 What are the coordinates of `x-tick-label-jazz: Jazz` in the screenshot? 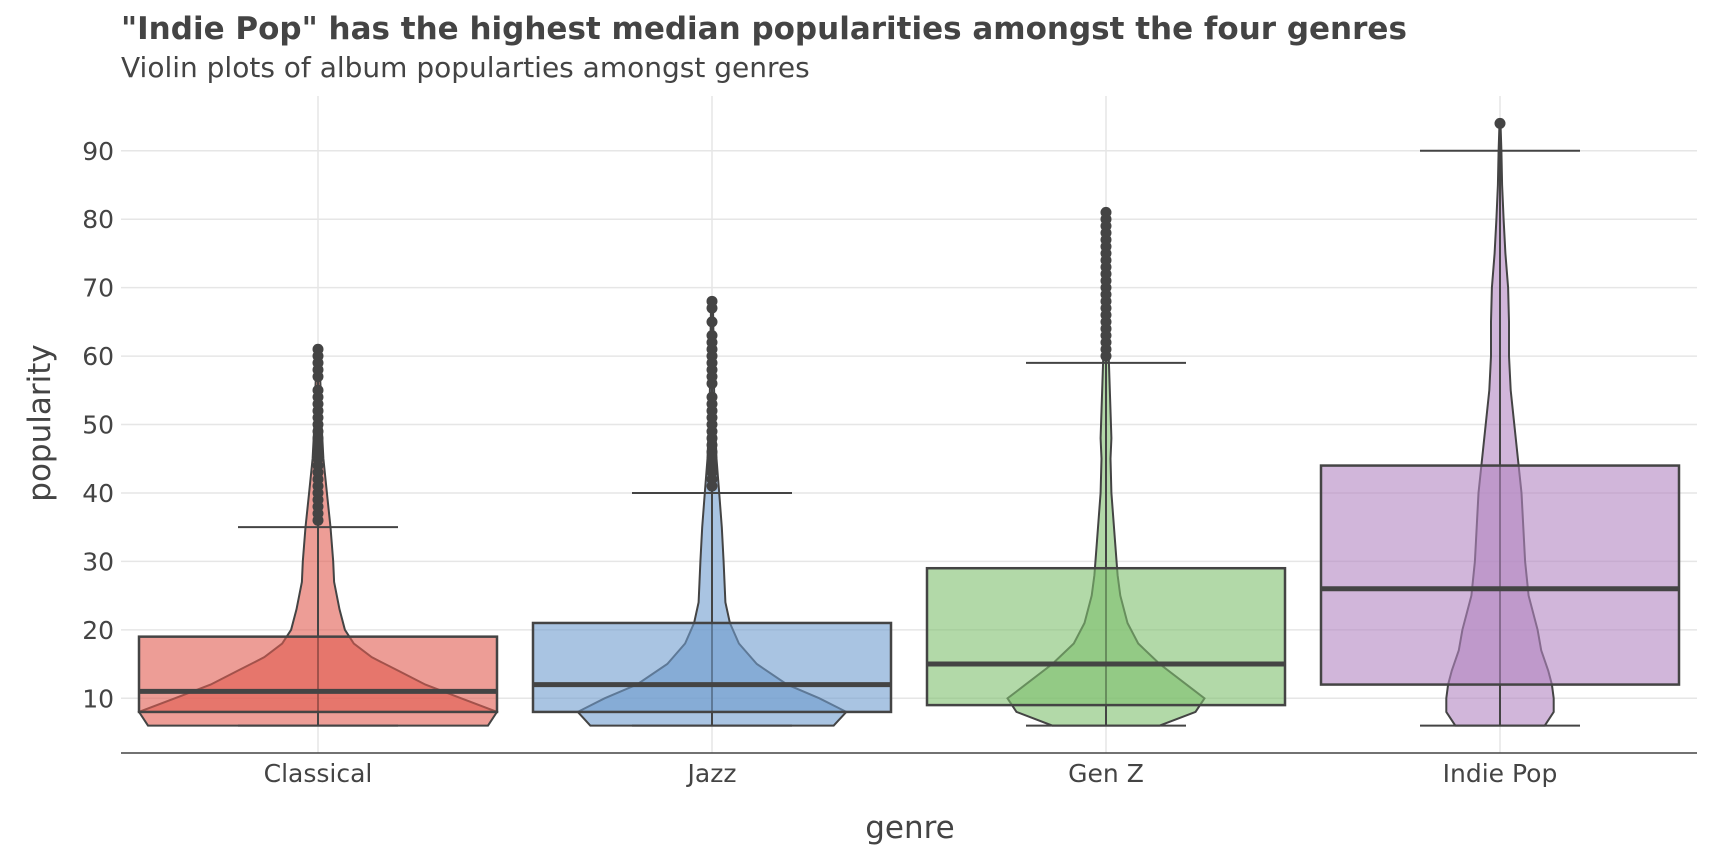 It's located at (711, 773).